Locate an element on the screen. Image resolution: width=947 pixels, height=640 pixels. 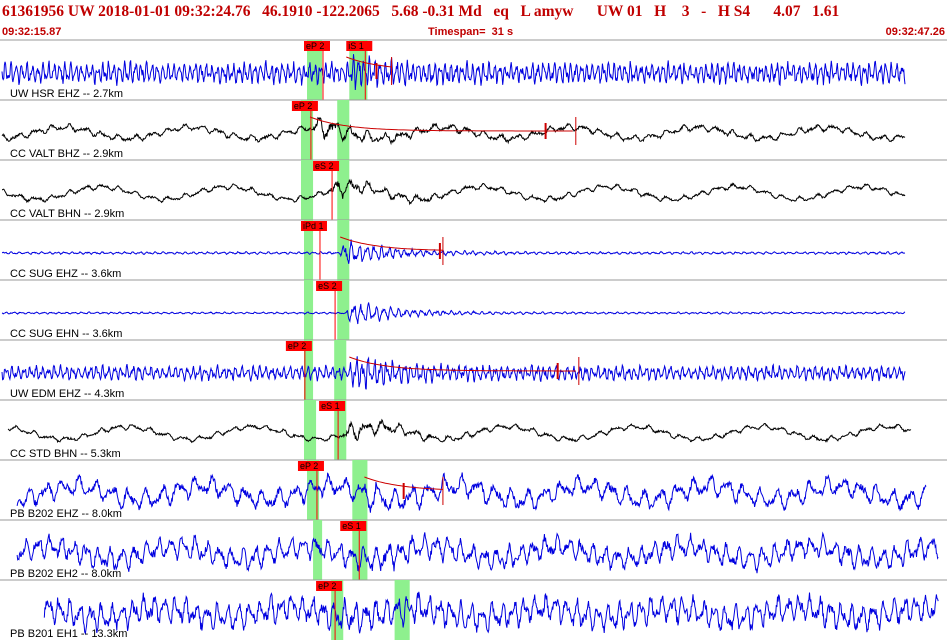
trace-row: eS 2 CC VALT BHN -- 2.9km is located at coordinates (473, 189).